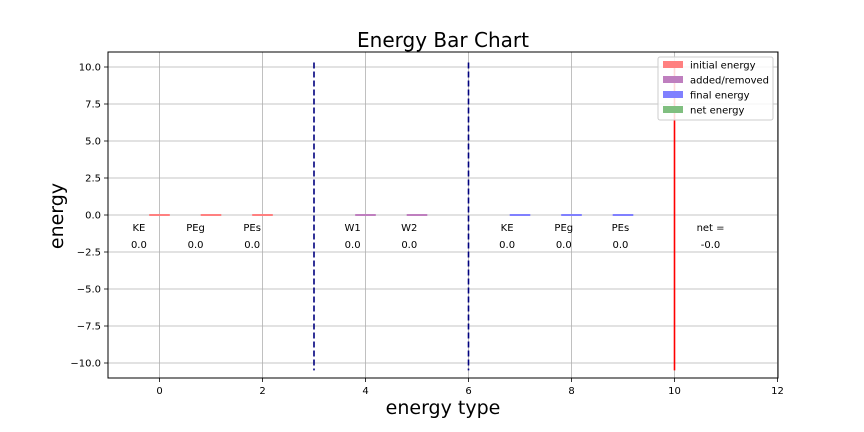 This screenshot has height=432, width=864. What do you see at coordinates (571, 391) in the screenshot?
I see `x-tick-label: 8` at bounding box center [571, 391].